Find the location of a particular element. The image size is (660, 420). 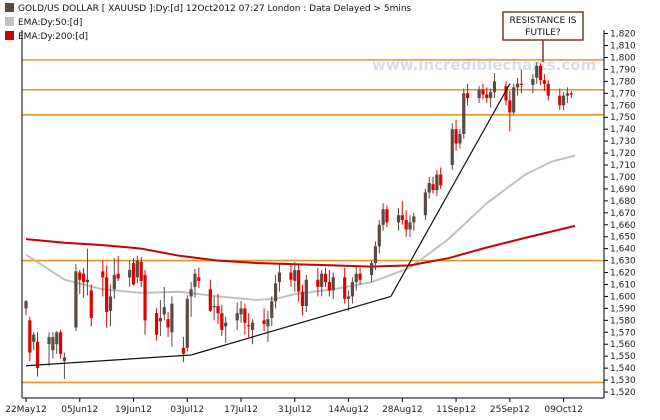

y-tick-label: 1,700 is located at coordinates (623, 178).